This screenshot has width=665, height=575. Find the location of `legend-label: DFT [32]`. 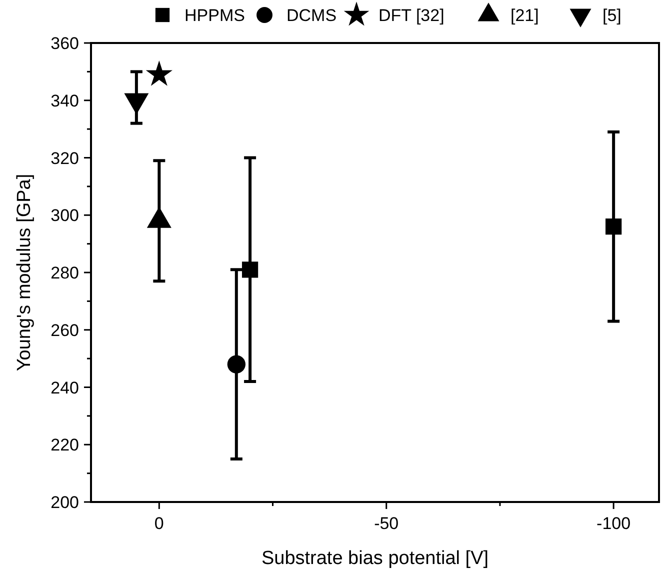

legend-label: DFT [32] is located at coordinates (411, 15).